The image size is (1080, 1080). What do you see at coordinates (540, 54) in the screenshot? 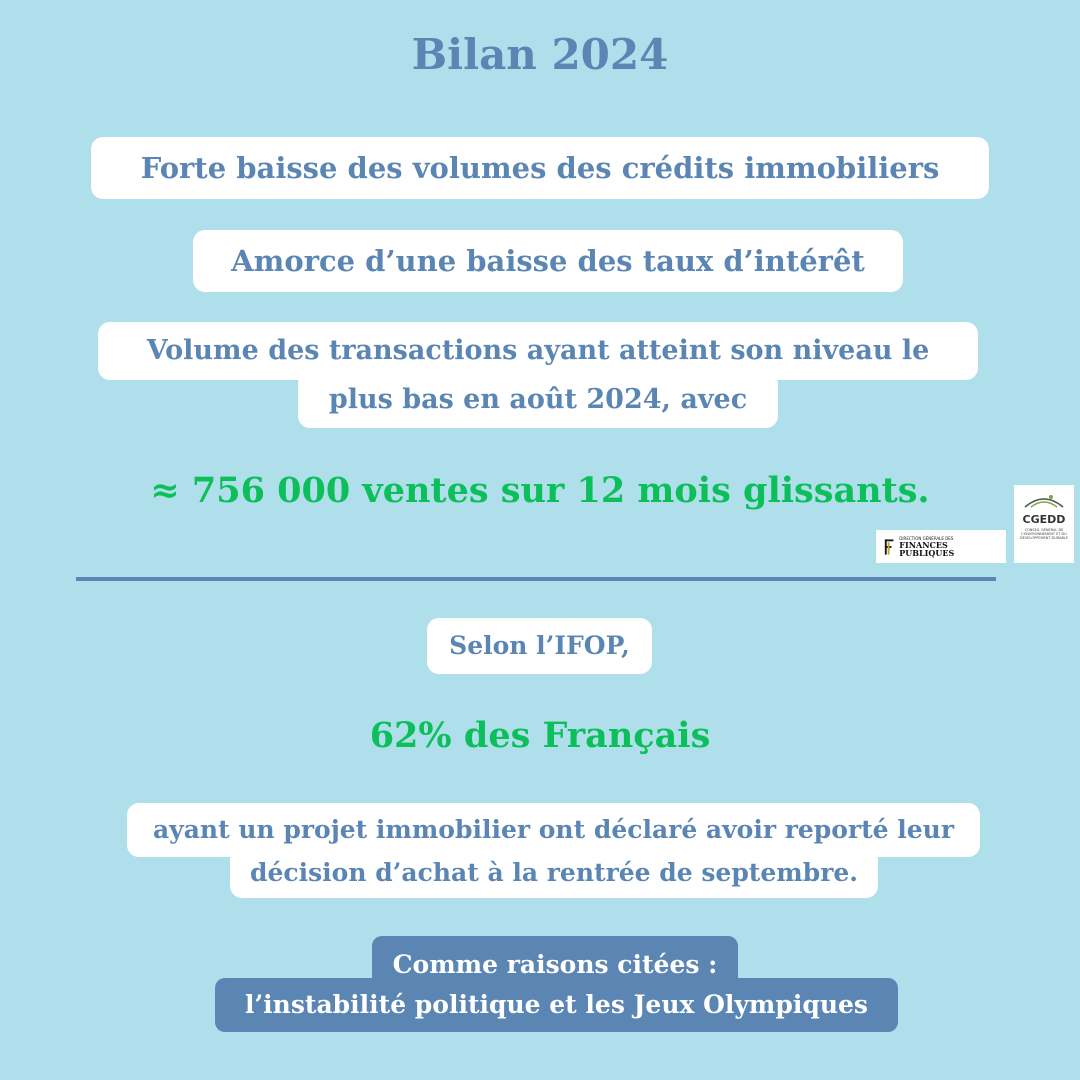
I see `page-title: Bilan 2024` at bounding box center [540, 54].